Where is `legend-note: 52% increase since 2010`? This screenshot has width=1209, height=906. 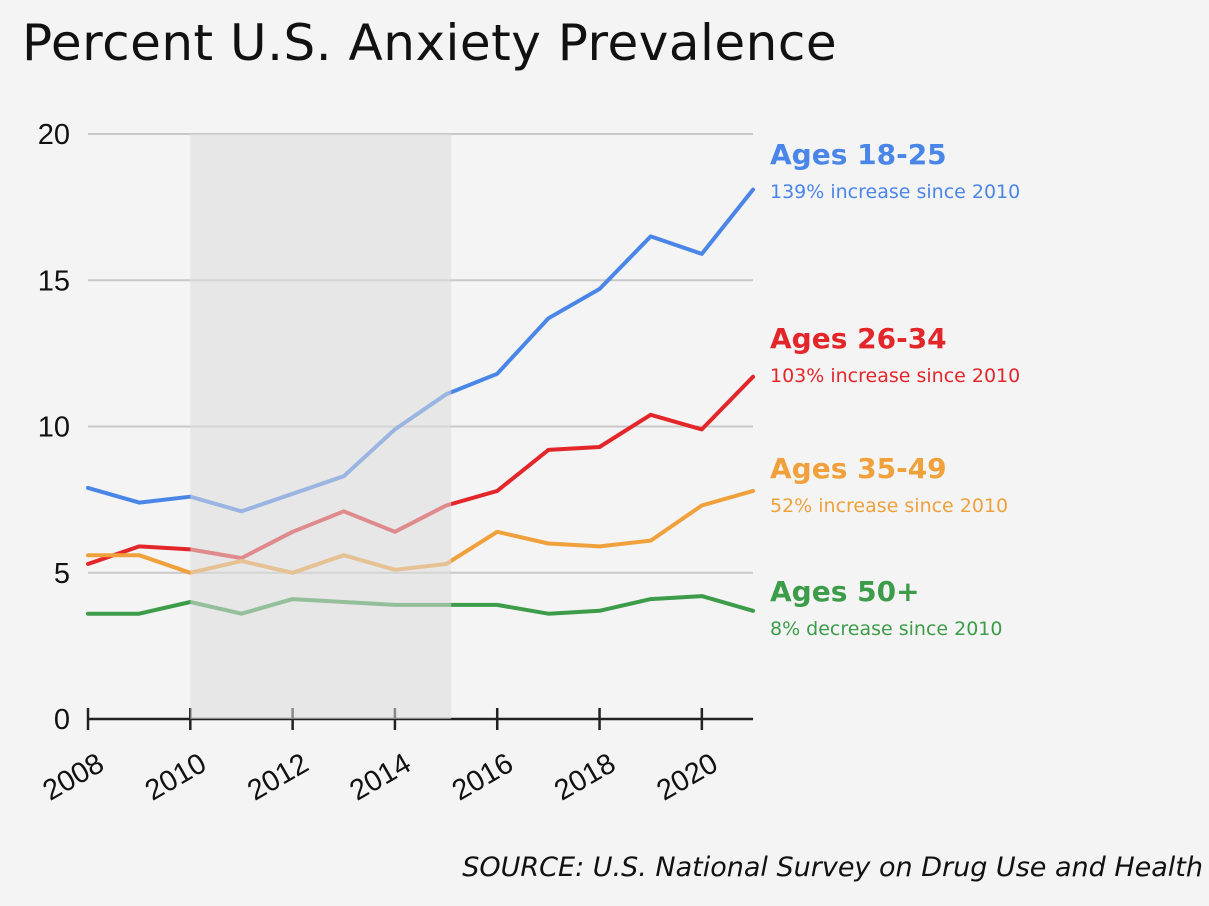 legend-note: 52% increase since 2010 is located at coordinates (889, 506).